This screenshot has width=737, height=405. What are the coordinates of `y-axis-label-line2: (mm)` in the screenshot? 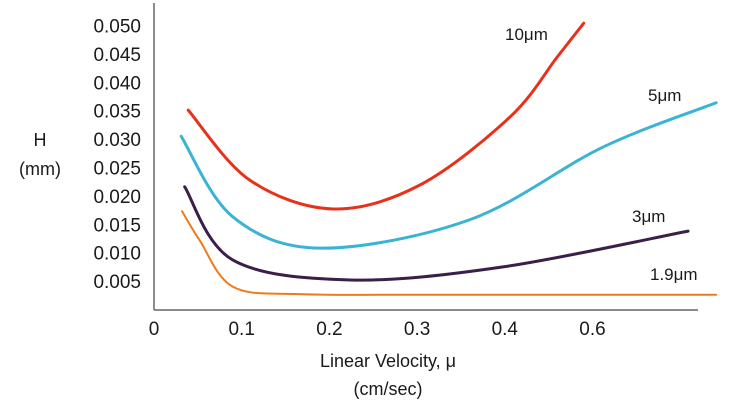 It's located at (40, 169).